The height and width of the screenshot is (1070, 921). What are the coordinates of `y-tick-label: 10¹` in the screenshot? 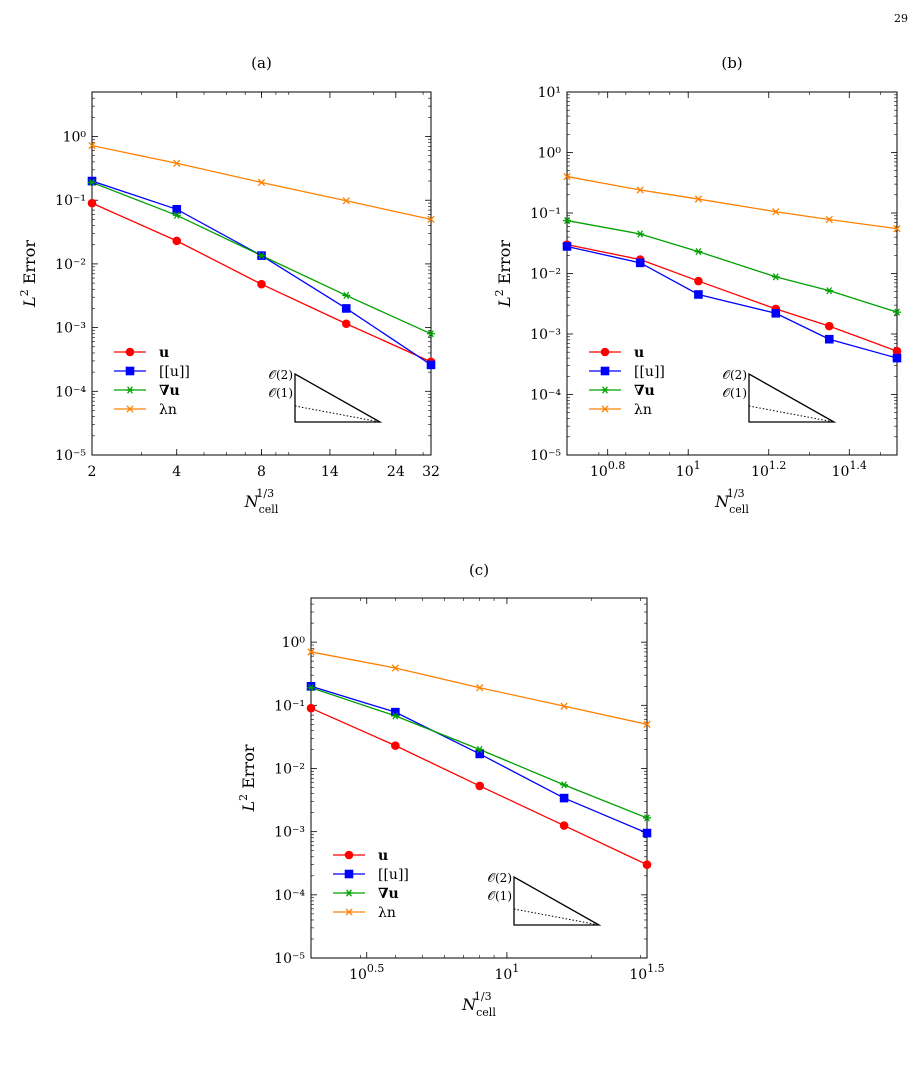 It's located at (549, 93).